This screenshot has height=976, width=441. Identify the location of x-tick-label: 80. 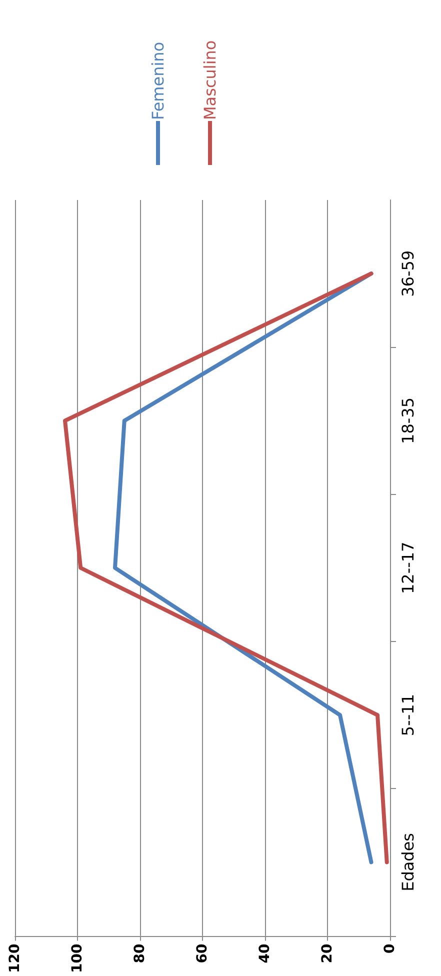
(140, 954).